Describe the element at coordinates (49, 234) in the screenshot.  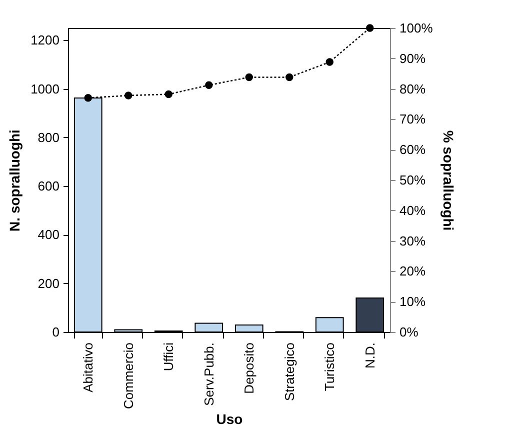
I see `y-tick-label: 400` at that location.